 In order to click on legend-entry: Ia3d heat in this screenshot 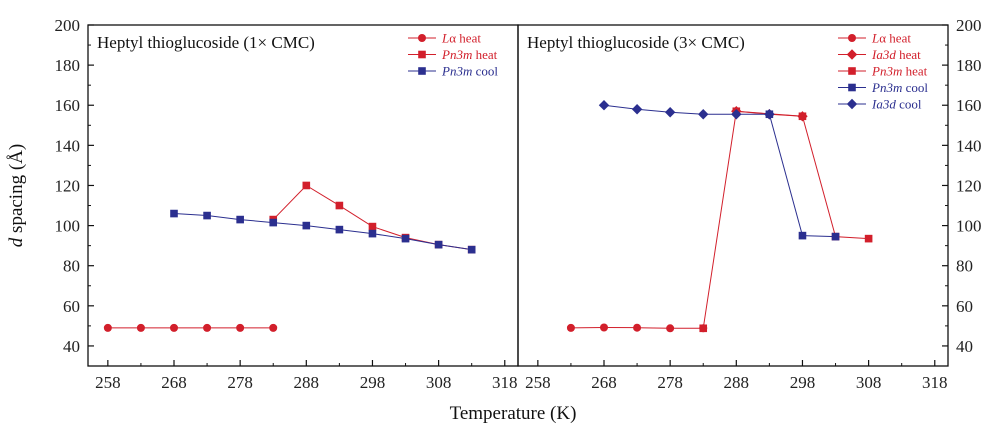, I will do `click(896, 54)`.